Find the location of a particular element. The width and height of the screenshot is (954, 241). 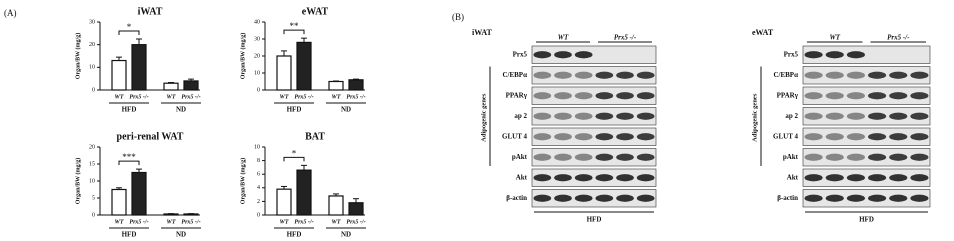

condition-label: HFD is located at coordinates (594, 220).